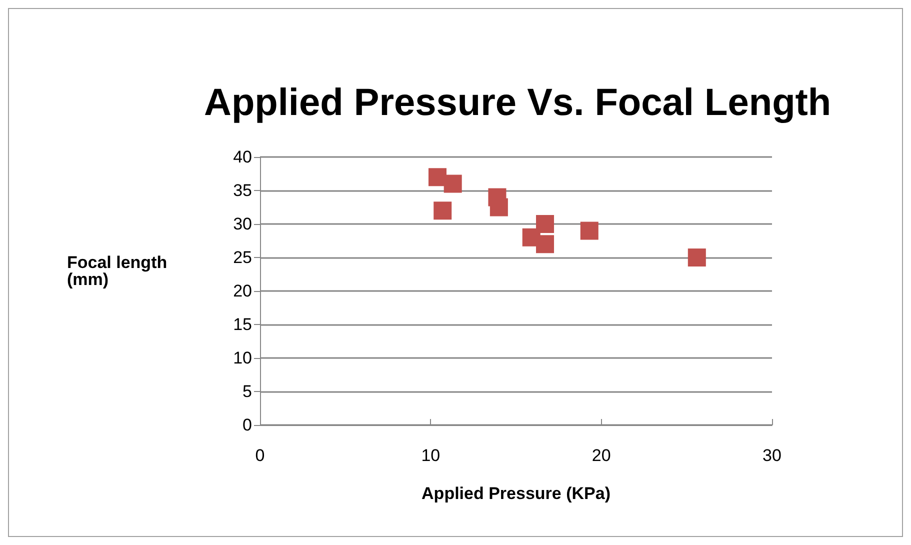 The height and width of the screenshot is (545, 911). I want to click on x-tick-label: 0, so click(260, 455).